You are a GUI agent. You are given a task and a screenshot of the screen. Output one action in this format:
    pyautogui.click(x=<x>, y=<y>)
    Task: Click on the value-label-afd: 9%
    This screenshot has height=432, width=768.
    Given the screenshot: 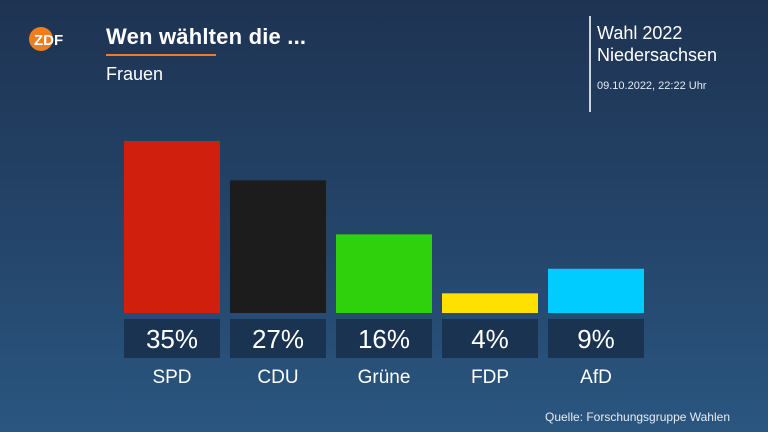 What is the action you would take?
    pyautogui.click(x=596, y=339)
    